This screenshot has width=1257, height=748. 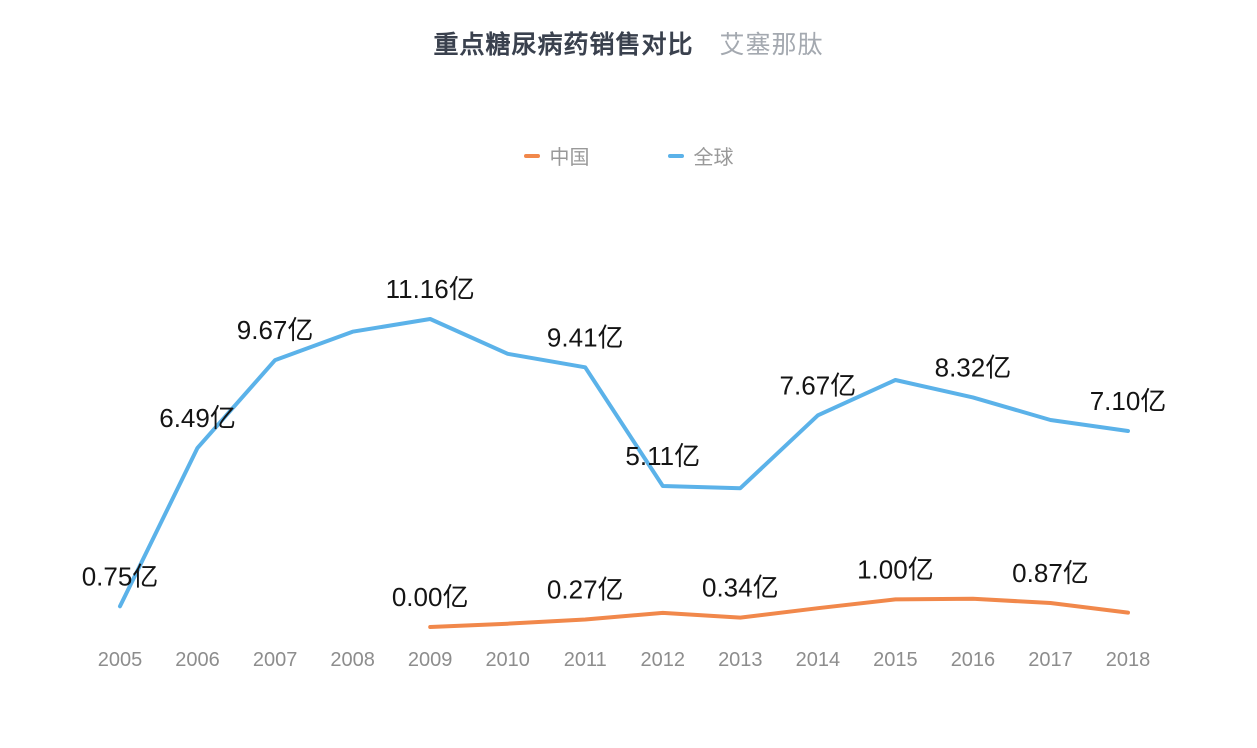 I want to click on data-label: 7.67亿, so click(x=818, y=385).